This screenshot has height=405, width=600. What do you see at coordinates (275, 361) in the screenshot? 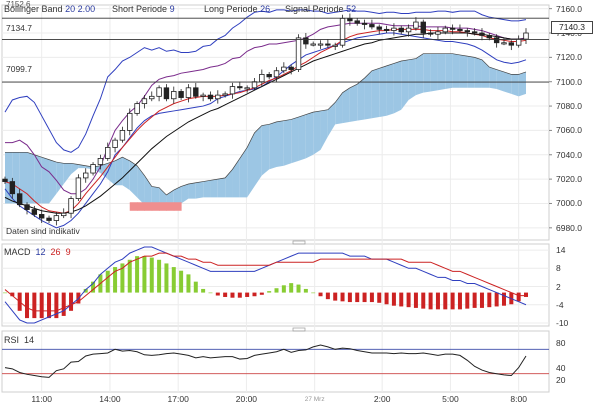
I see `rsi-chart` at bounding box center [275, 361].